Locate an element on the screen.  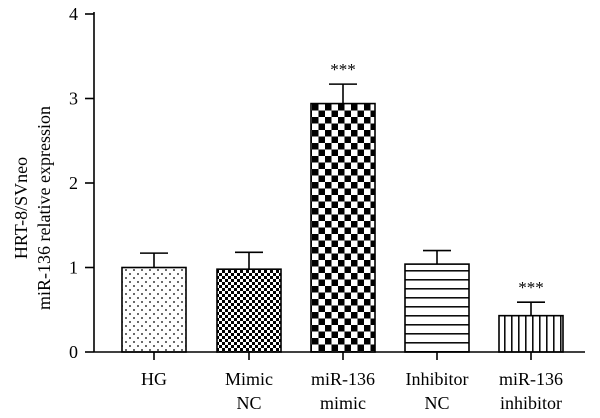
significance-label-3: *** is located at coordinates (343, 69).